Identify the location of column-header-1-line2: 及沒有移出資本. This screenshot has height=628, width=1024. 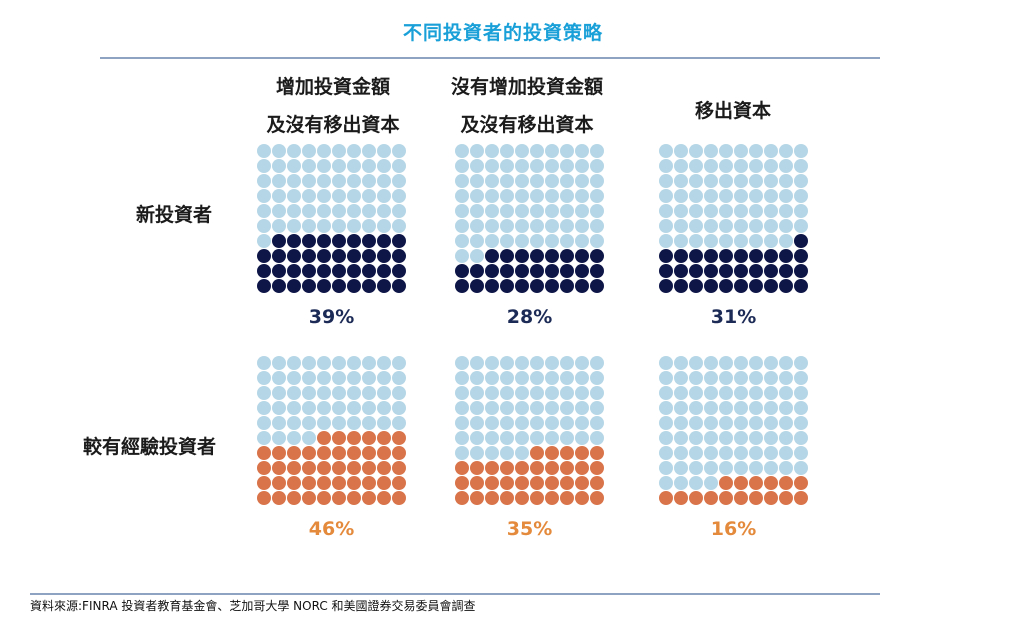
(333, 125).